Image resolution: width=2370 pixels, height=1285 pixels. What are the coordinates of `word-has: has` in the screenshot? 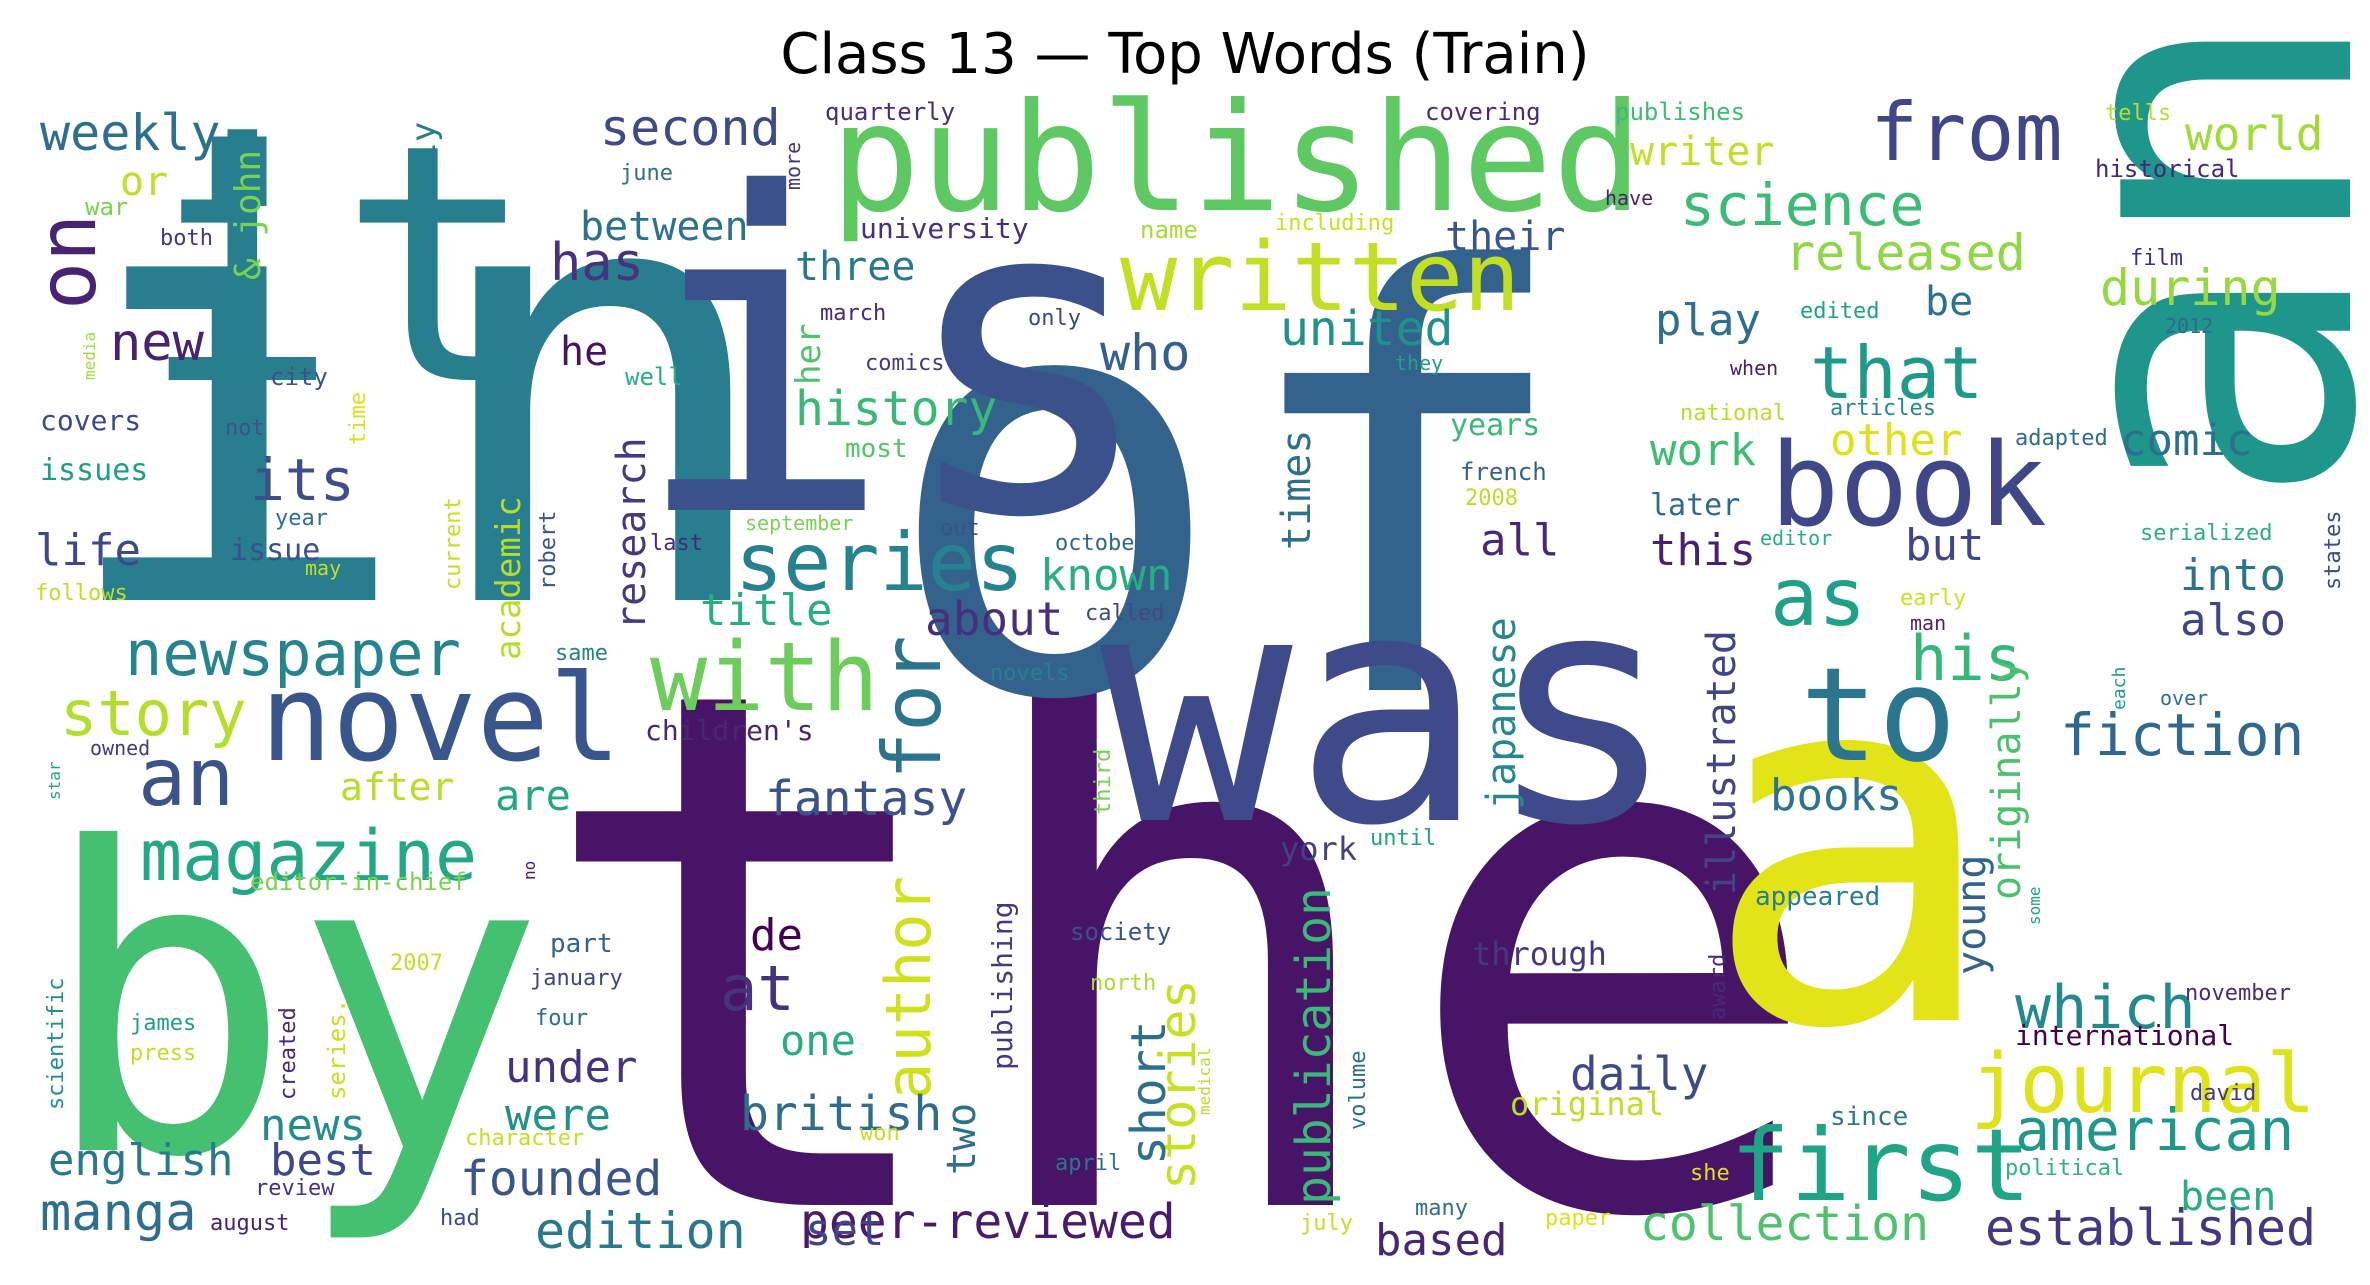 It's located at (597, 263).